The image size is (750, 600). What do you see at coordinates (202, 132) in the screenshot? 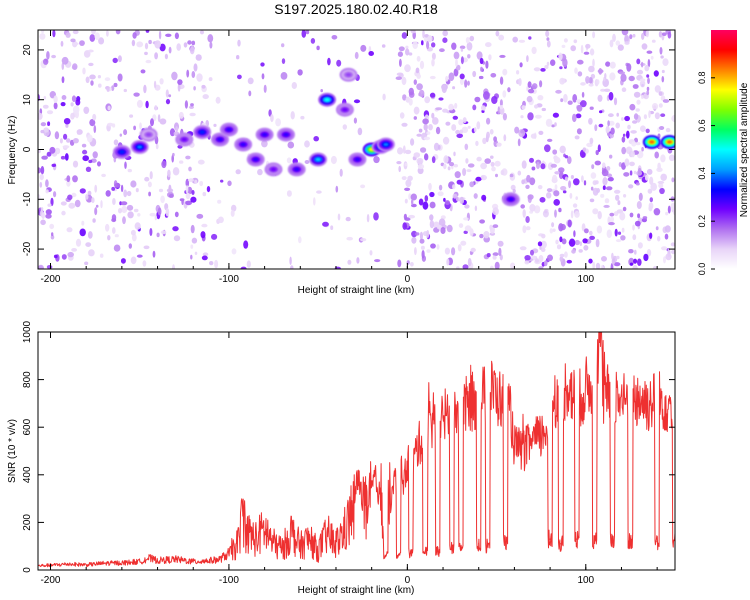
I see `spectrogram-feature` at bounding box center [202, 132].